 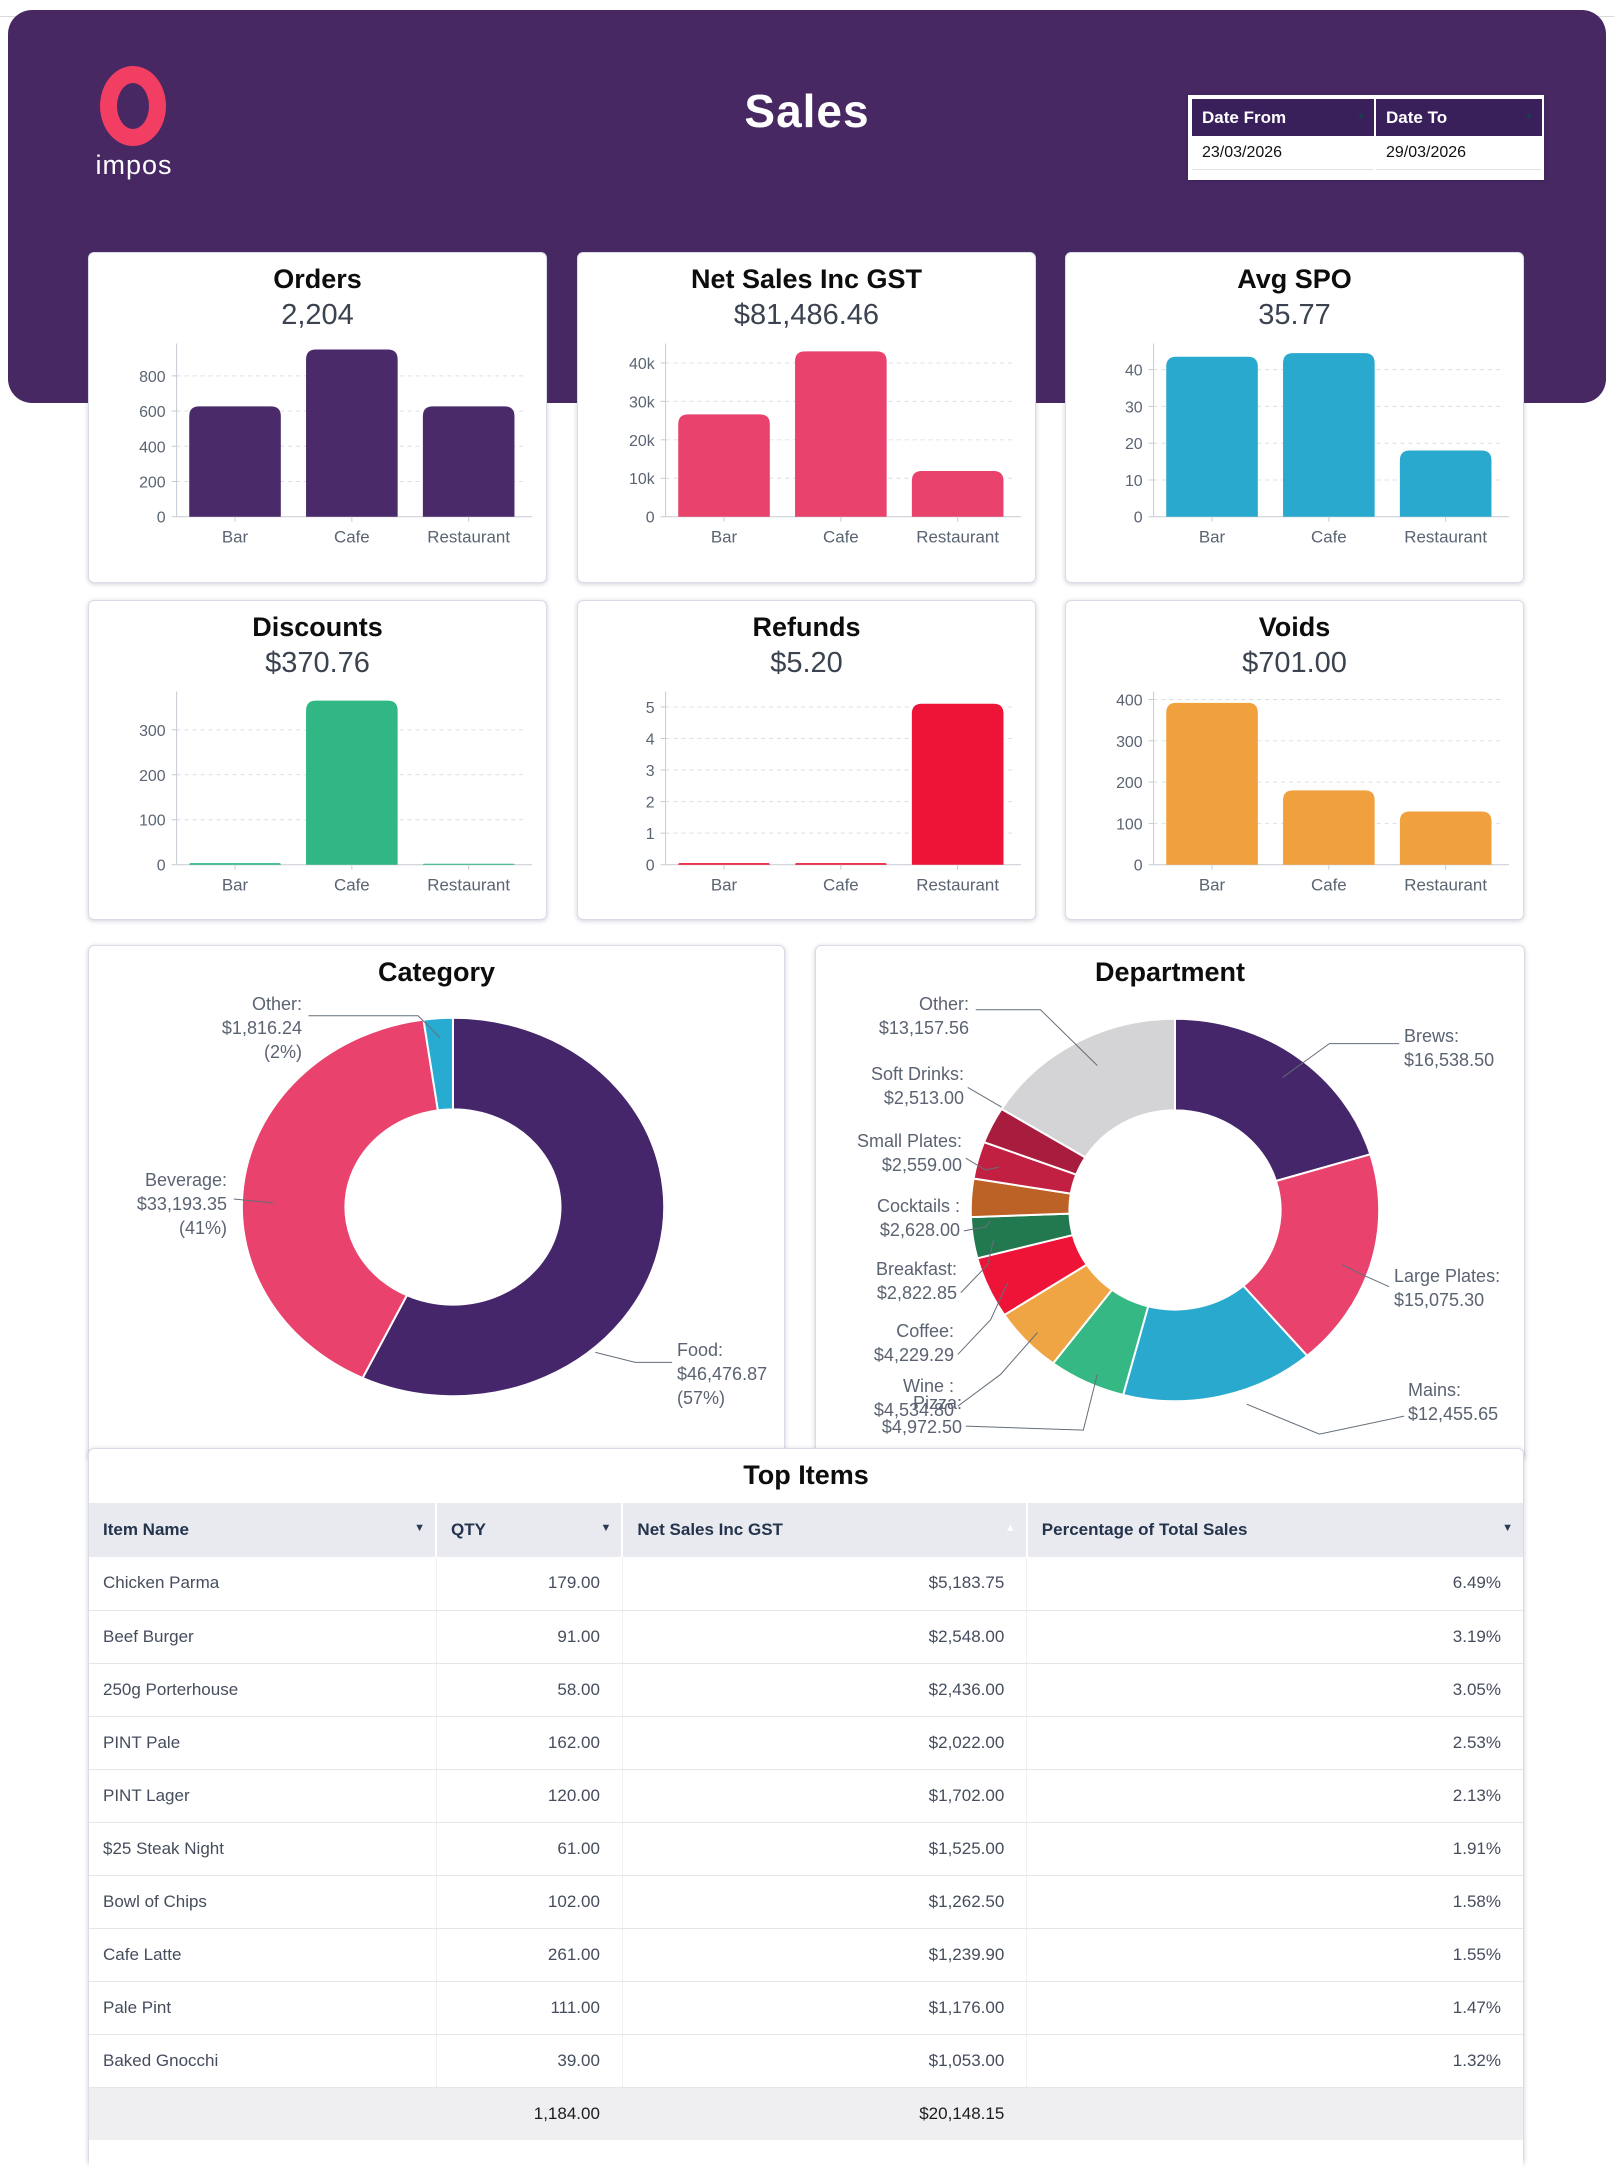 What do you see at coordinates (1283, 117) in the screenshot?
I see `date-from-dropdown: Date From ▼` at bounding box center [1283, 117].